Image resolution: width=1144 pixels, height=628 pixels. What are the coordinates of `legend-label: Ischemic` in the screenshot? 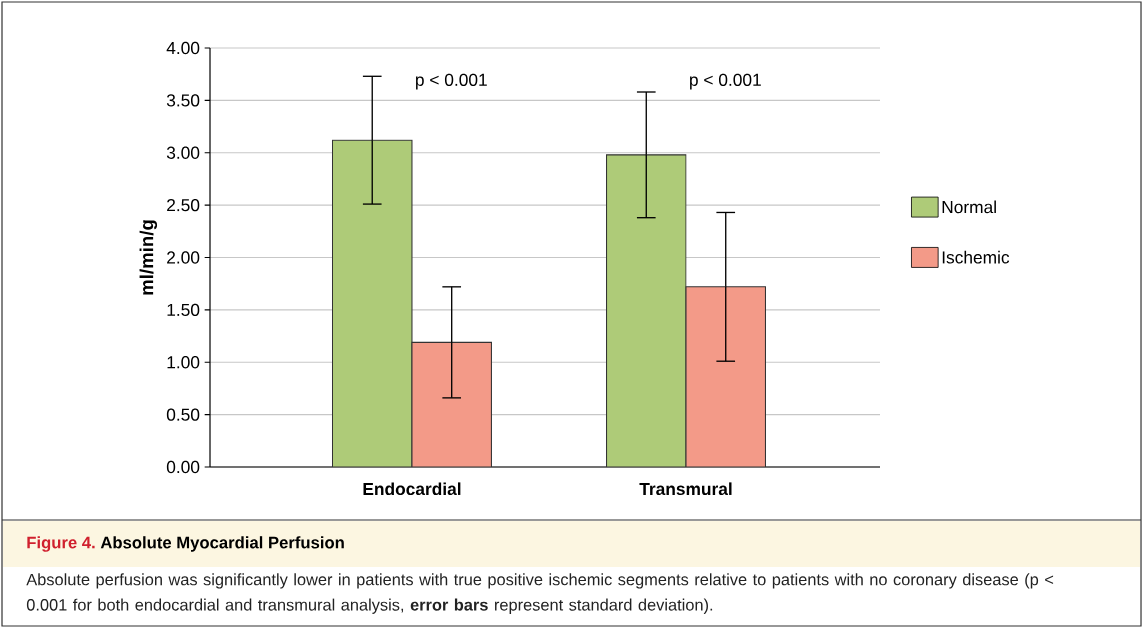 It's located at (976, 257).